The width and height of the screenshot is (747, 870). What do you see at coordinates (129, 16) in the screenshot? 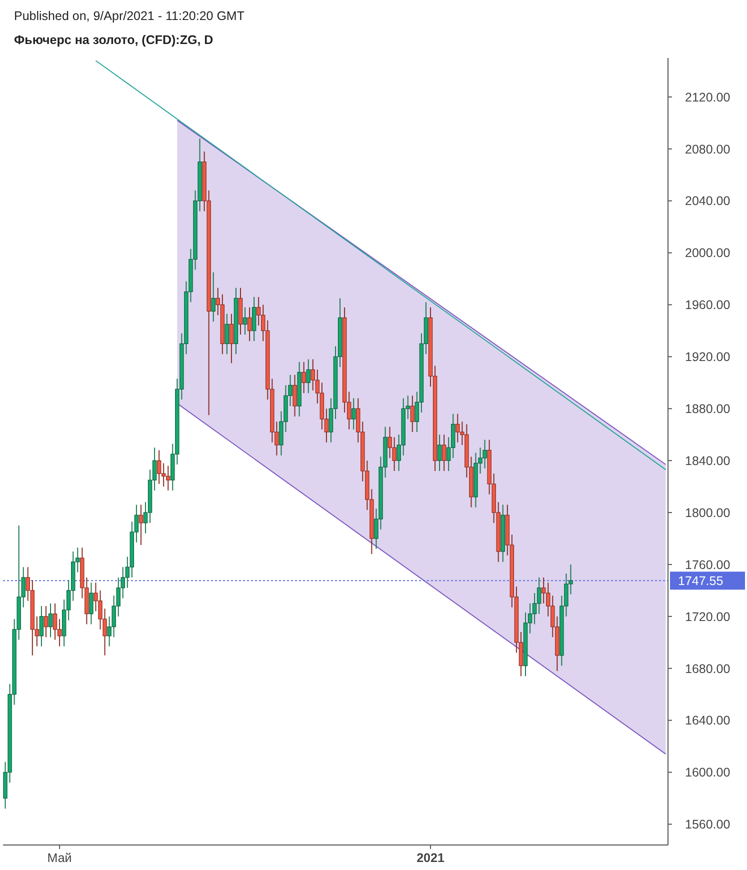
I see `text: Published on, 9/Apr/2021 - 11:20:20 GMT` at bounding box center [129, 16].